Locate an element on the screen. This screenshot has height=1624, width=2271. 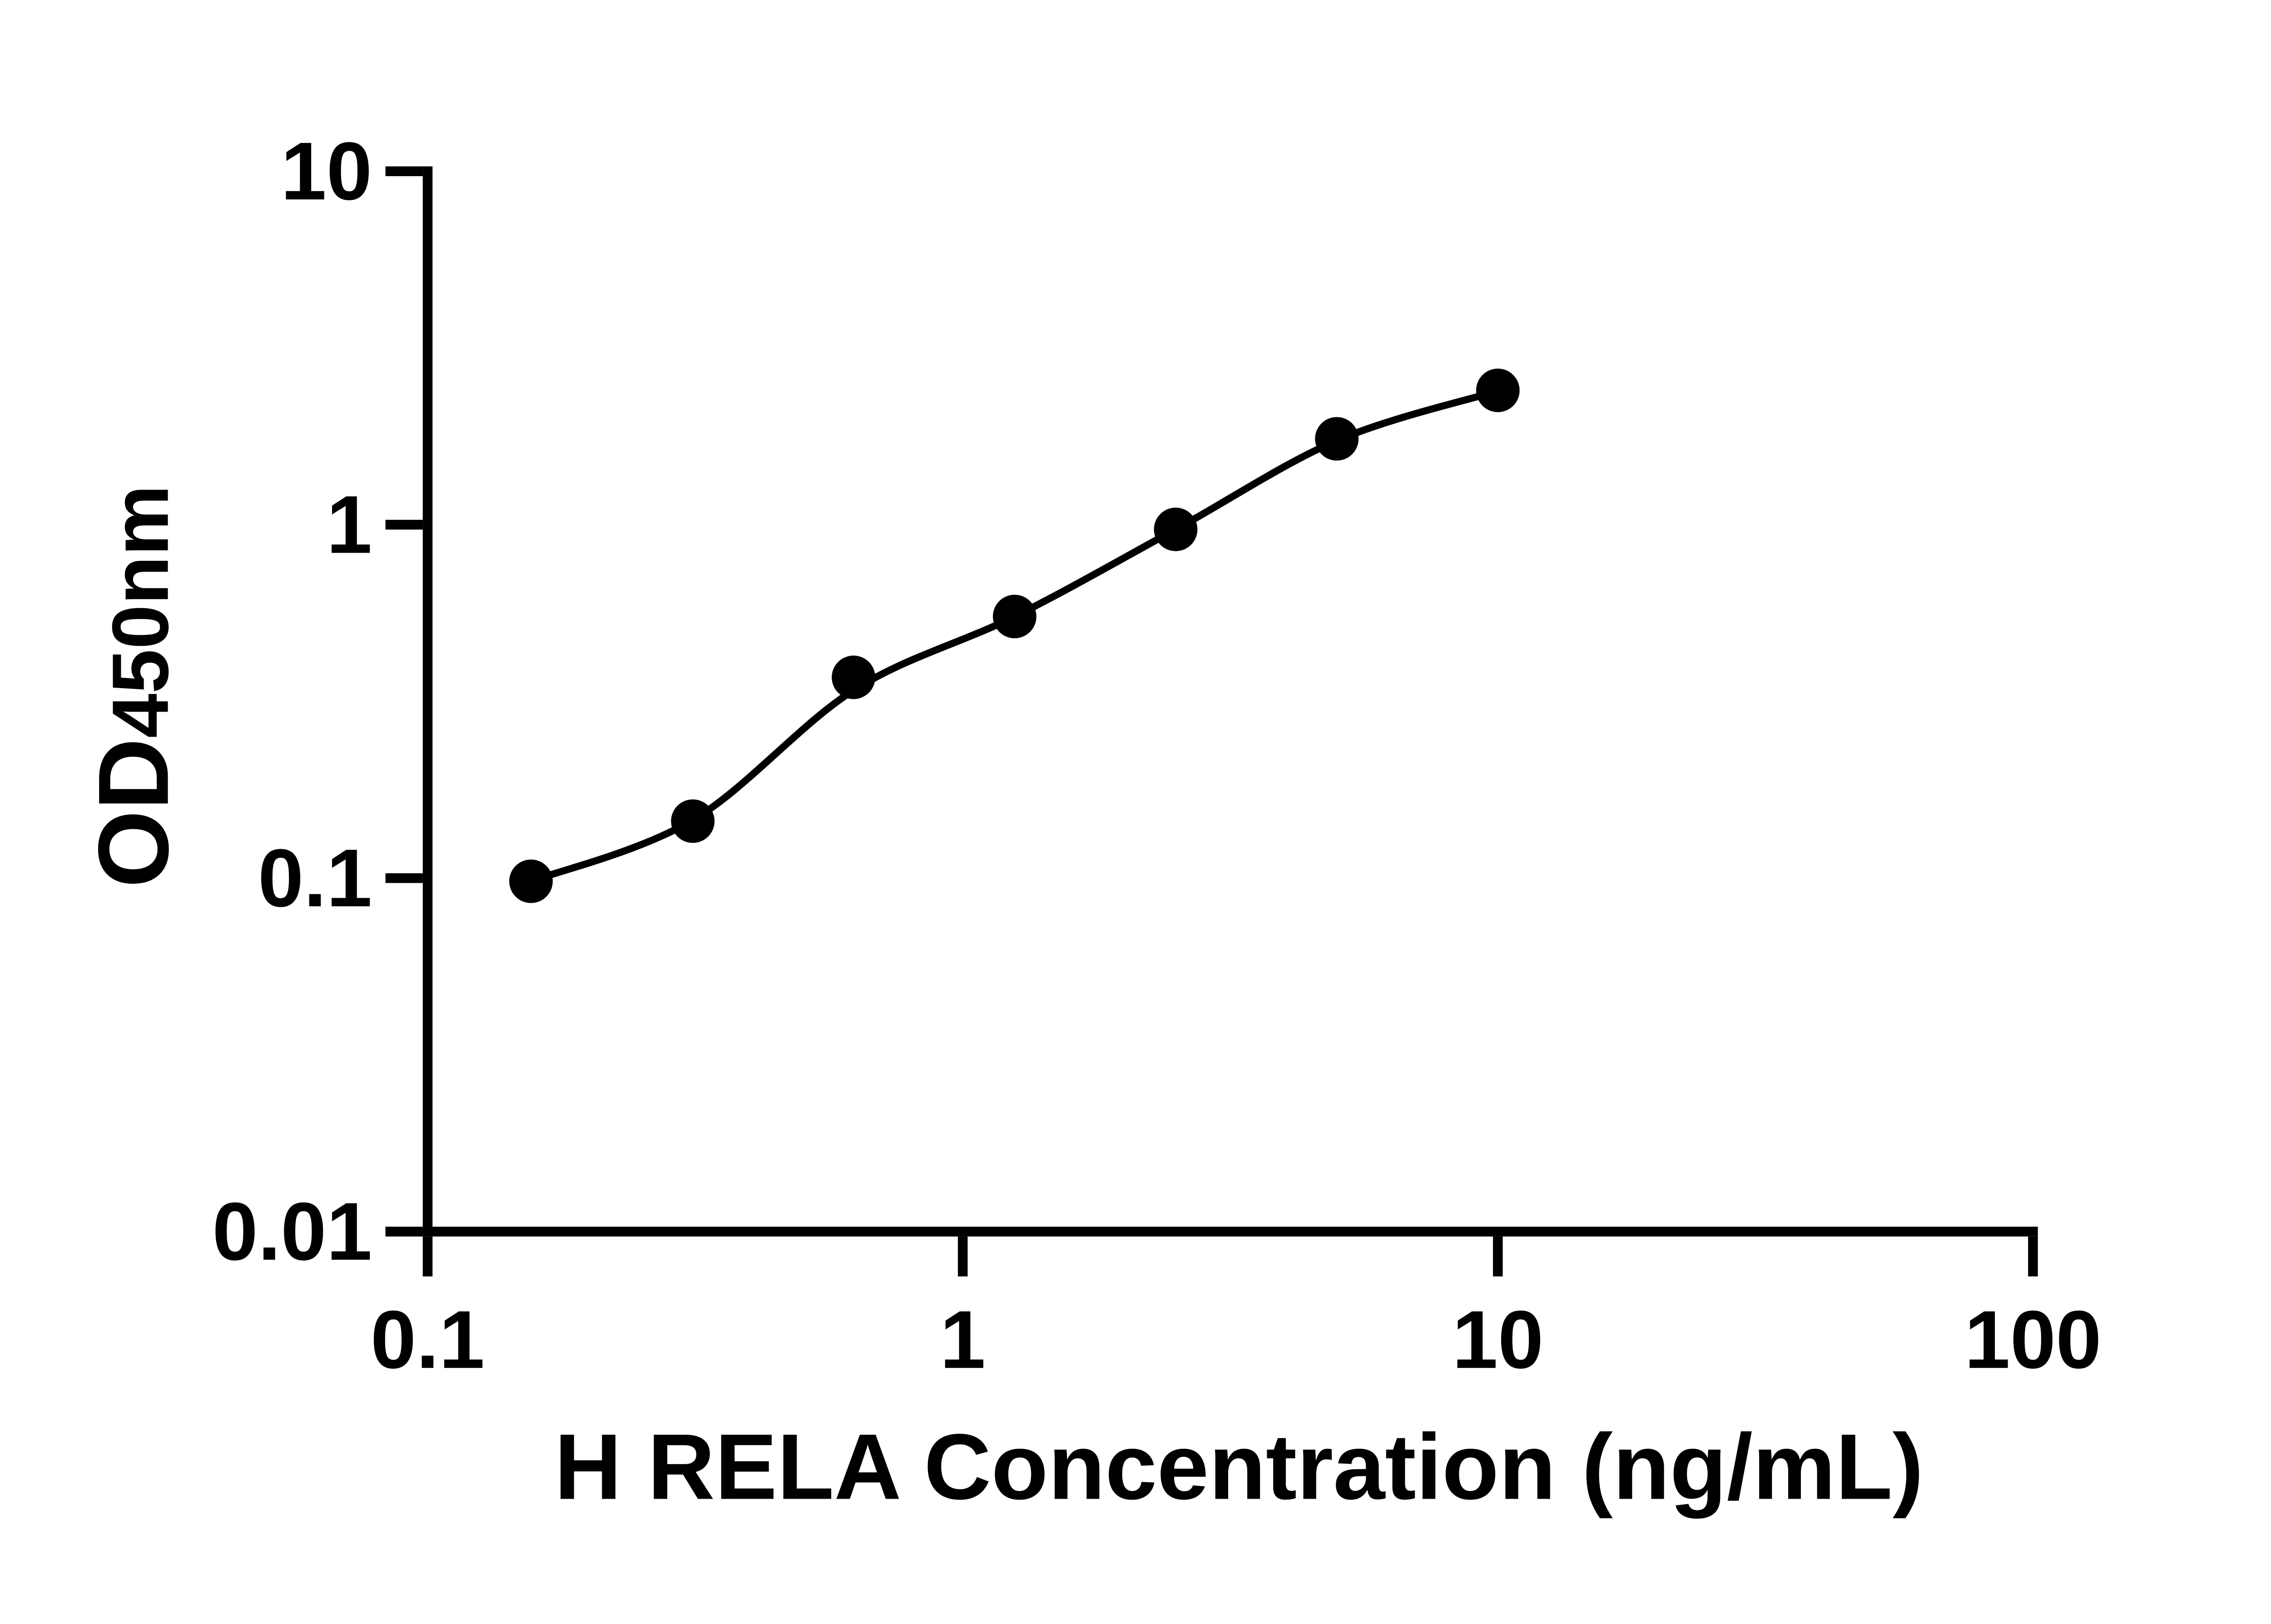
y-axis-title: OD450nm is located at coordinates (133, 686).